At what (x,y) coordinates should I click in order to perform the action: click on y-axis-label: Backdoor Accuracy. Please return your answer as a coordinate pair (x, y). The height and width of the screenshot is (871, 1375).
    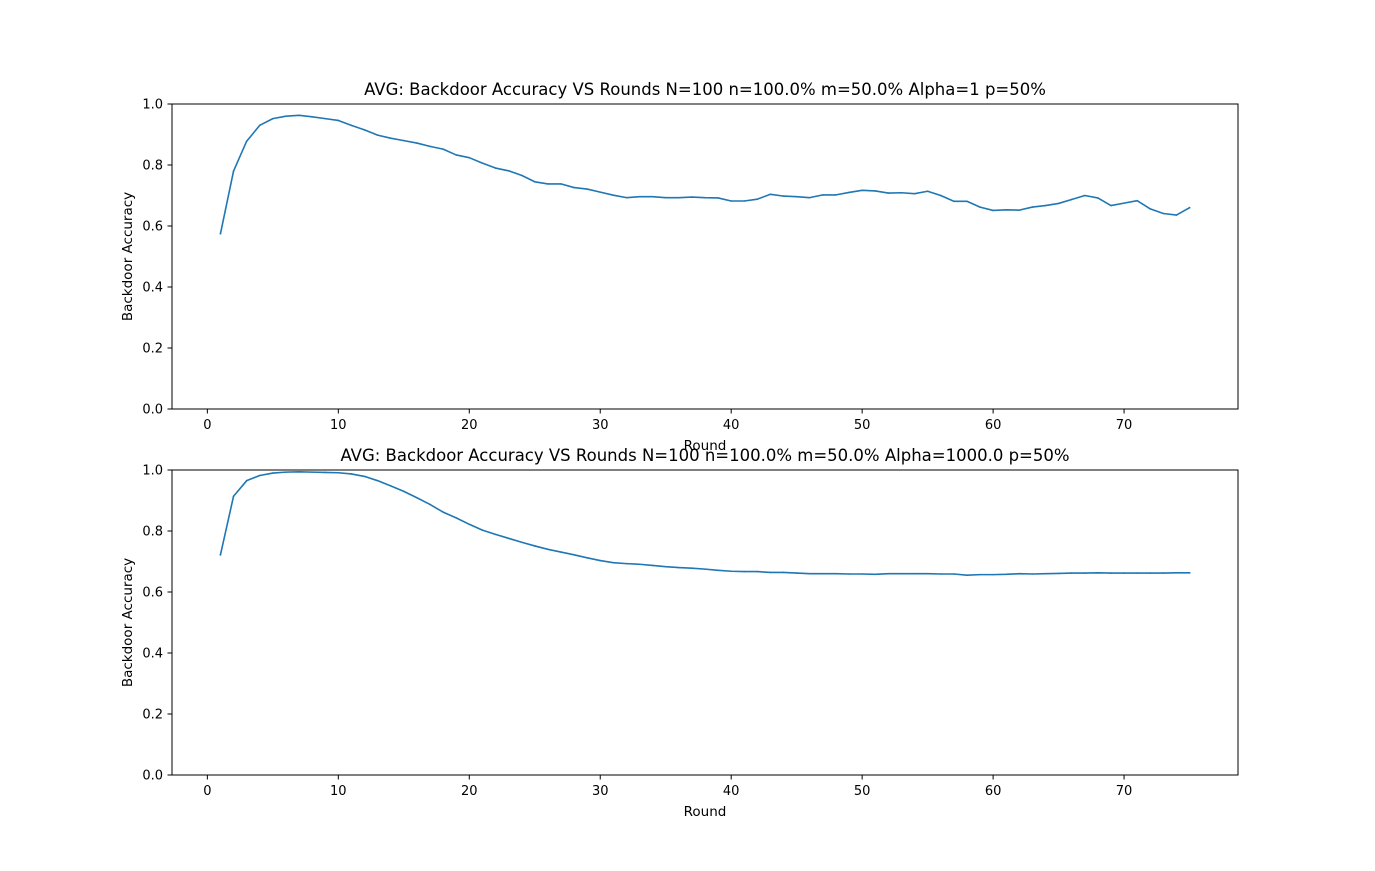
    Looking at the image, I should click on (128, 256).